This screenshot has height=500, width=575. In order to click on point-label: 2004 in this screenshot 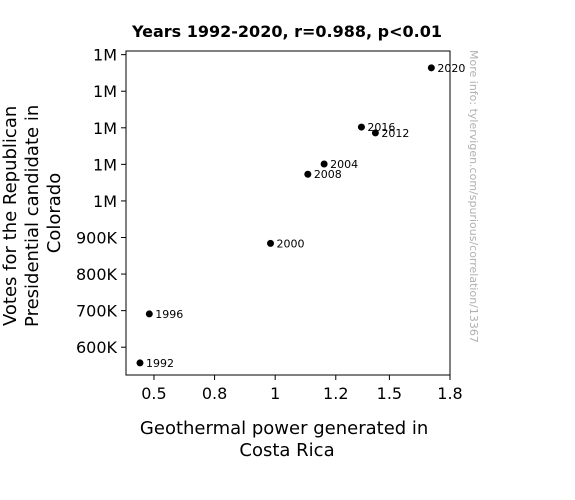, I will do `click(344, 164)`.